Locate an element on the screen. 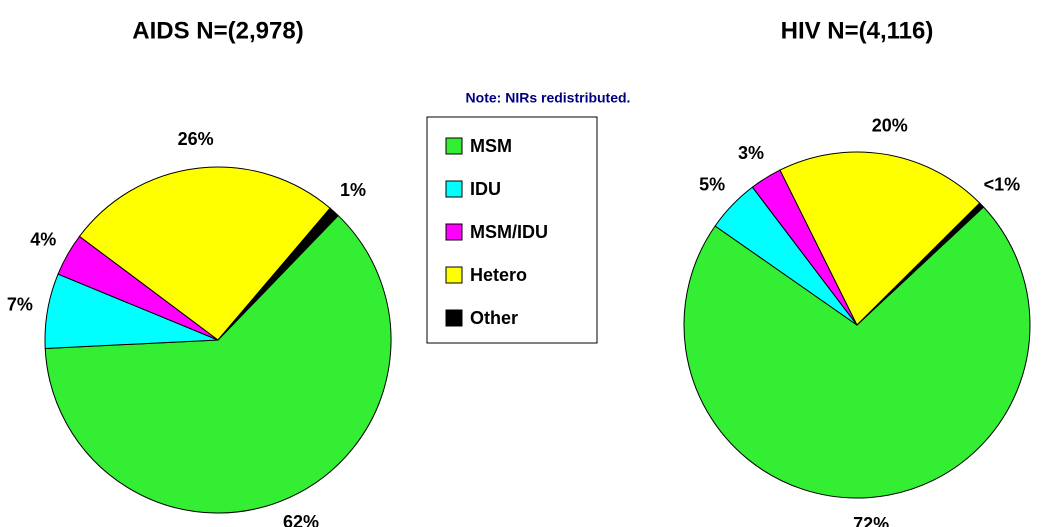  note: Note: NIRs redistributed. is located at coordinates (548, 98).